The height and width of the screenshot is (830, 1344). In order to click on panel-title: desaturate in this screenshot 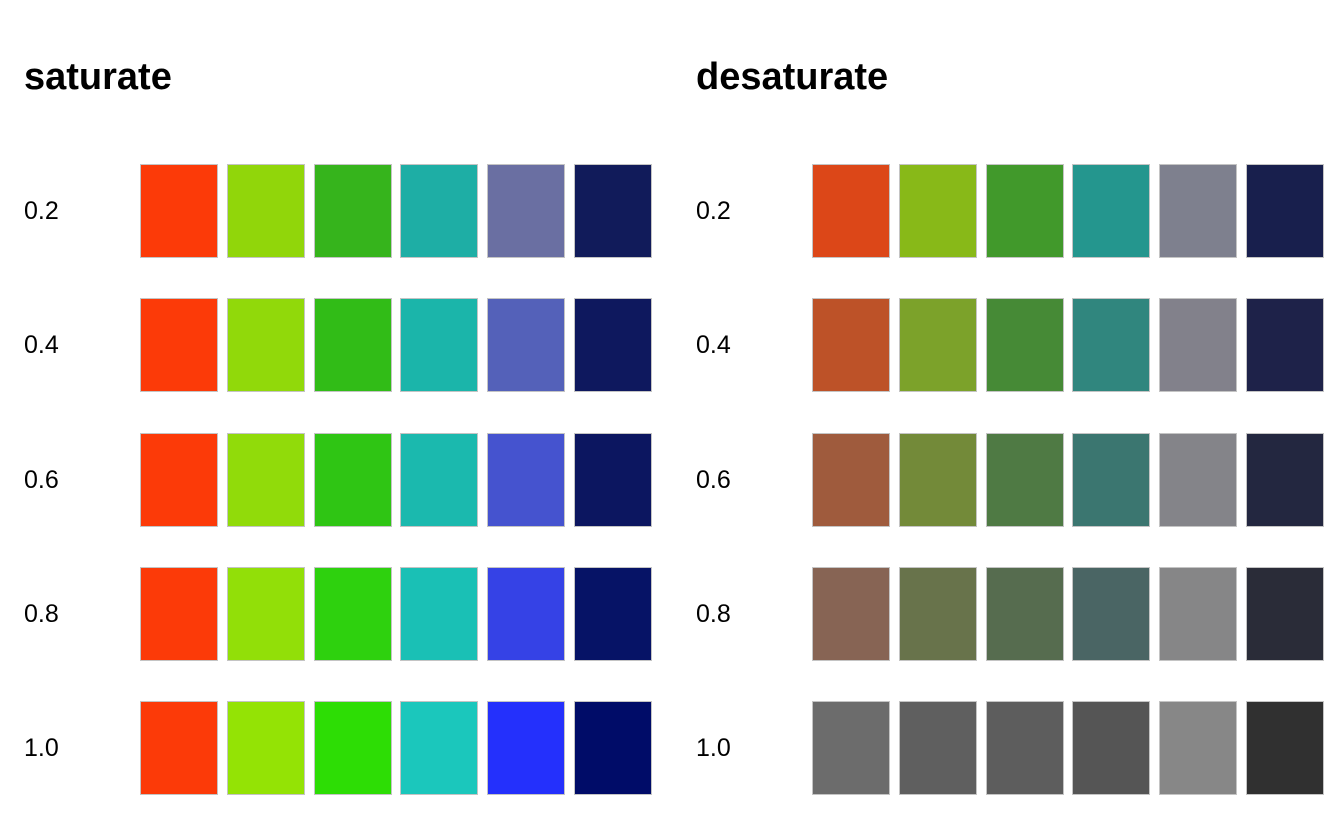, I will do `click(792, 77)`.